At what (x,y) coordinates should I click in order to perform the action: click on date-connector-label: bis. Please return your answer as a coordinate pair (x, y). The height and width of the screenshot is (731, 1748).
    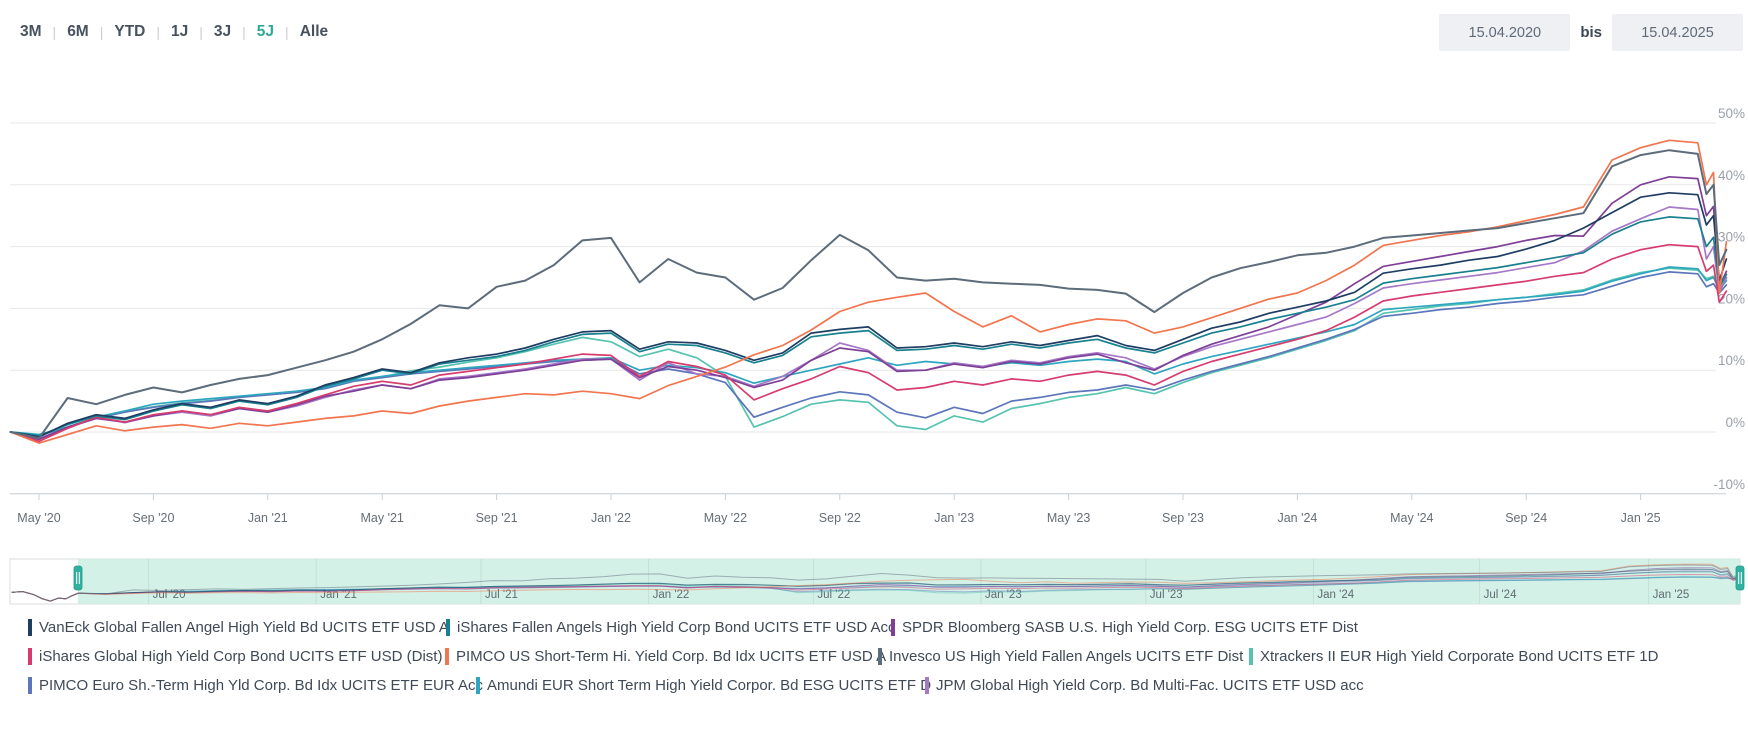
    Looking at the image, I should click on (1591, 32).